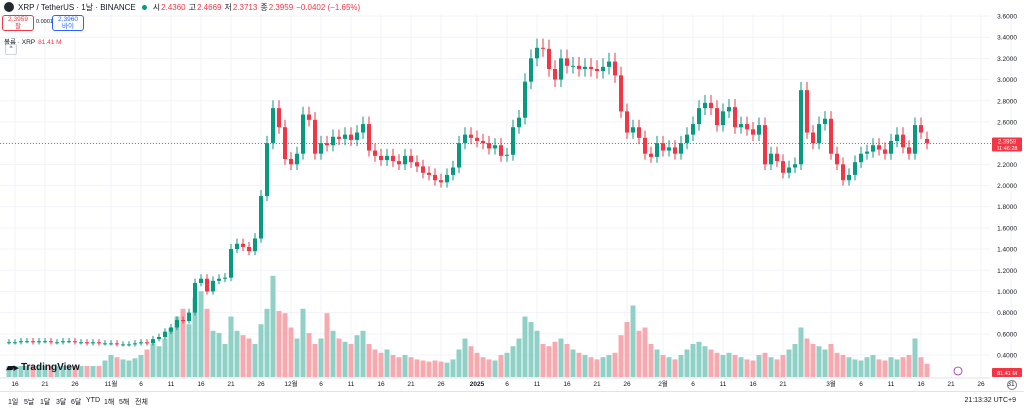  What do you see at coordinates (1007, 144) in the screenshot?
I see `last-price-badge` at bounding box center [1007, 144].